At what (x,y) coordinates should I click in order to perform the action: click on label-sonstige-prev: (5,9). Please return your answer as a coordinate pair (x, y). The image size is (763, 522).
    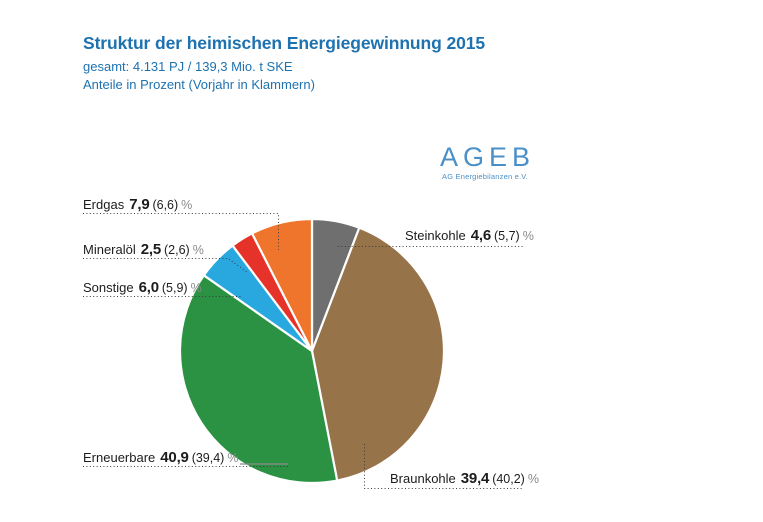
    Looking at the image, I should click on (174, 288).